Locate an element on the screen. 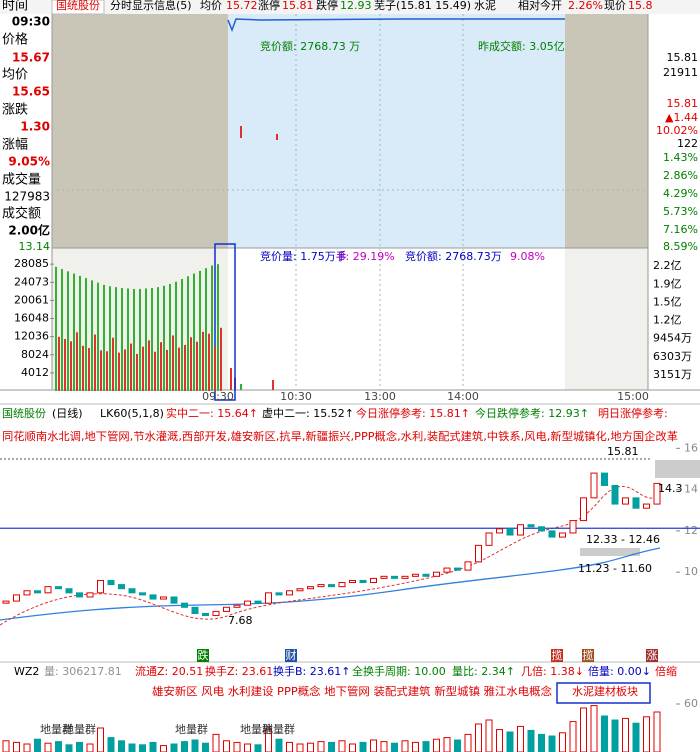 Image resolution: width=700 pixels, height=752 pixels. top-bar-item: 国统股份 is located at coordinates (78, 6).